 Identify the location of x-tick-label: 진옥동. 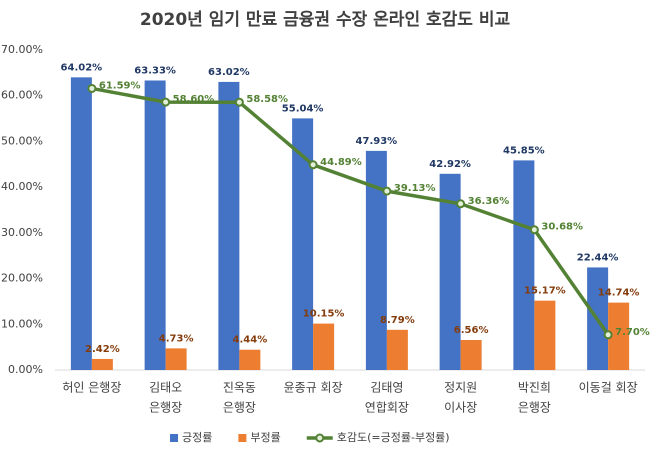
(239, 388).